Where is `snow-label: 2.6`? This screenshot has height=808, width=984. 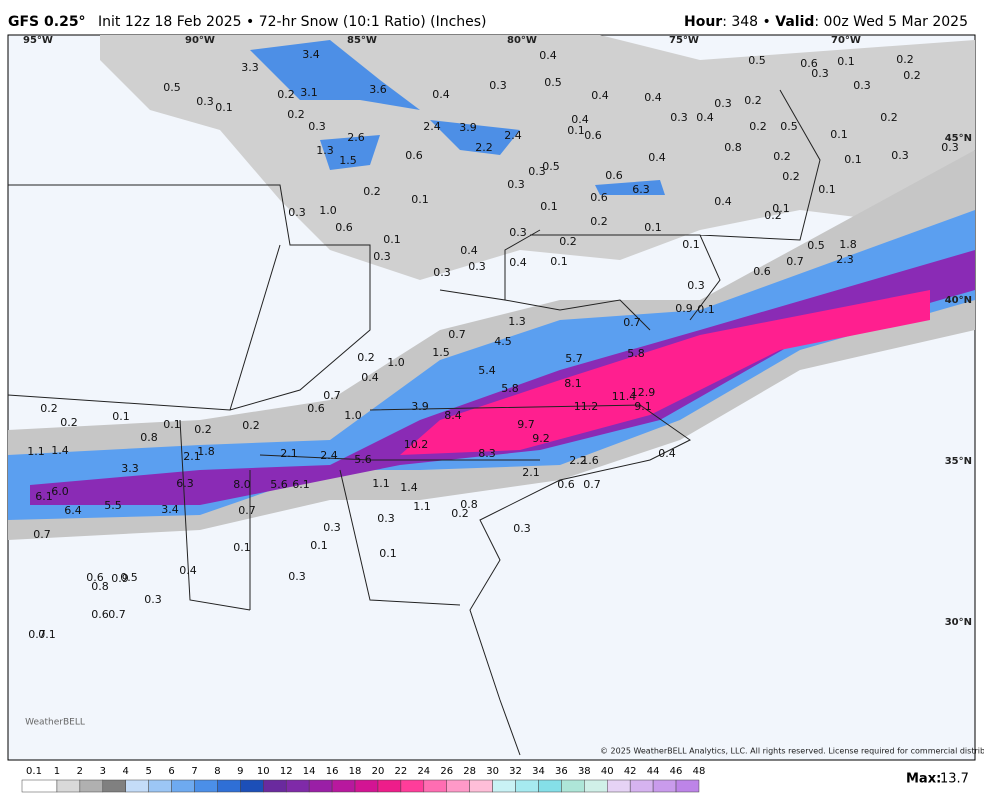 snow-label: 2.6 is located at coordinates (356, 137).